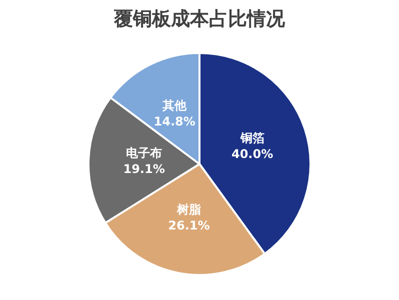 This screenshot has height=300, width=399. What do you see at coordinates (189, 225) in the screenshot?
I see `data-label: 26.1%` at bounding box center [189, 225].